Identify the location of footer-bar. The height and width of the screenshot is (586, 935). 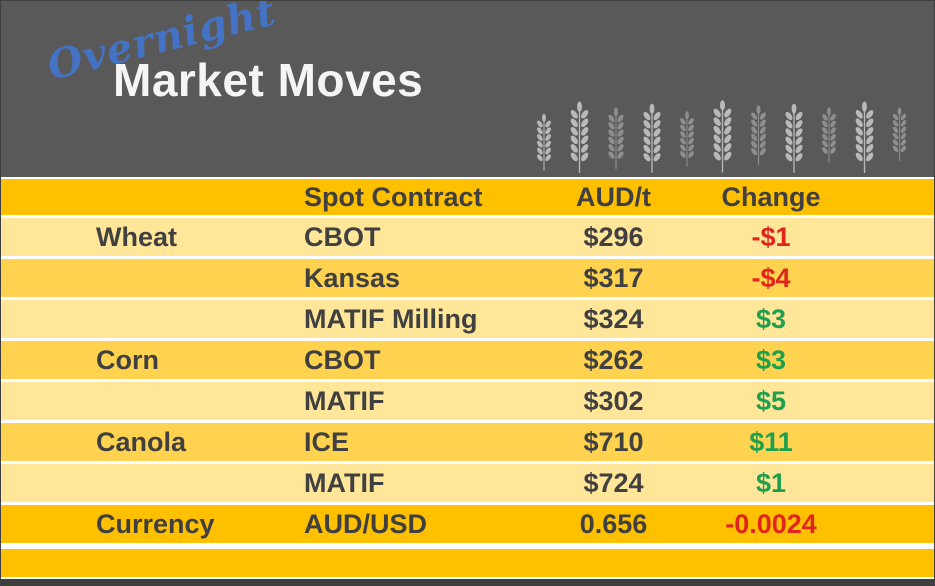
(467, 563).